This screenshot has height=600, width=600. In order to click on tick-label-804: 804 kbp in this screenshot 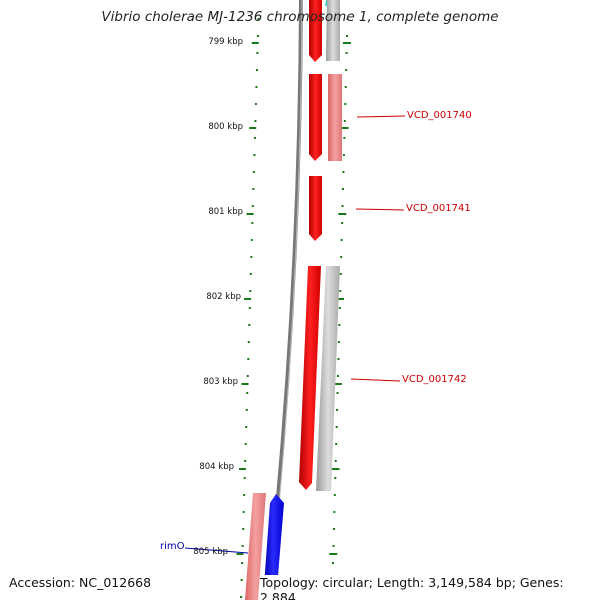, I will do `click(216, 467)`.